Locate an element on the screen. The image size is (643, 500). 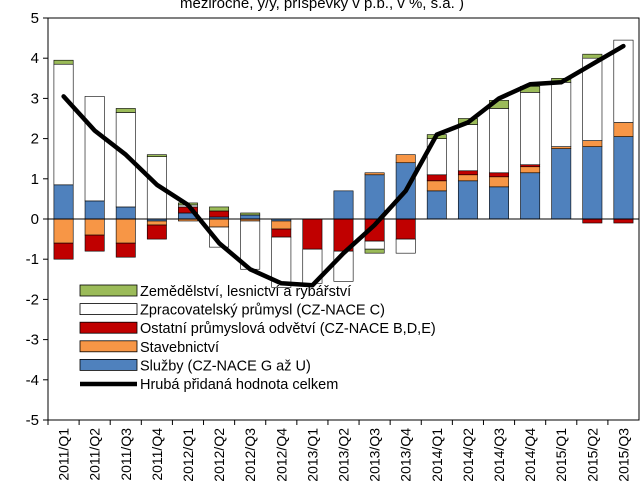
x-tick-label: 2011/Q2 is located at coordinates (95, 454).